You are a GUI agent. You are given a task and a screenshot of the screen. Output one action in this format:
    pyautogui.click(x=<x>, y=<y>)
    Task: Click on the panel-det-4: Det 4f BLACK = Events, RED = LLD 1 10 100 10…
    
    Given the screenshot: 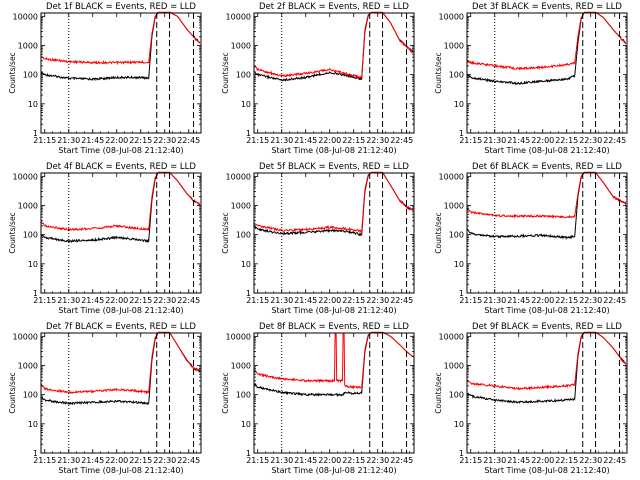 What is the action you would take?
    pyautogui.click(x=105, y=238)
    